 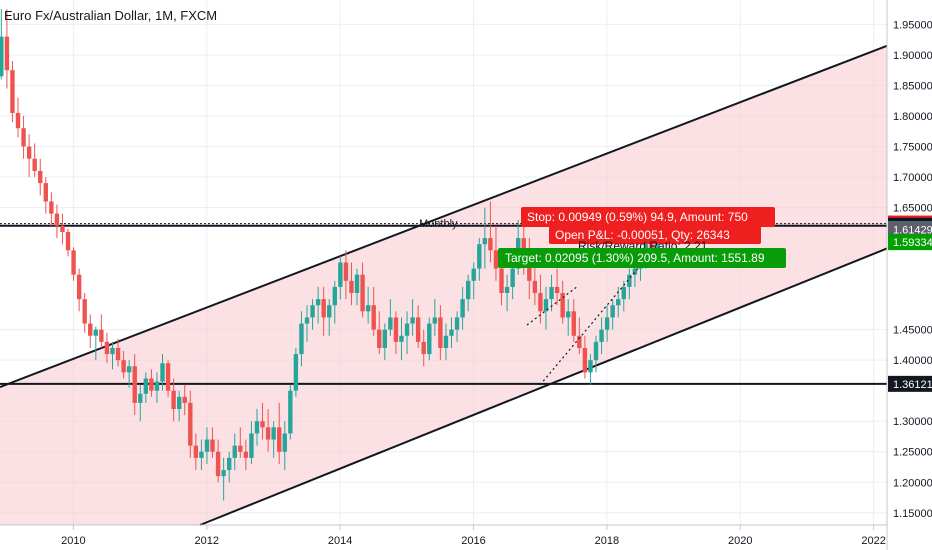 I want to click on y-tick-label: 1.85000, so click(x=912, y=86).